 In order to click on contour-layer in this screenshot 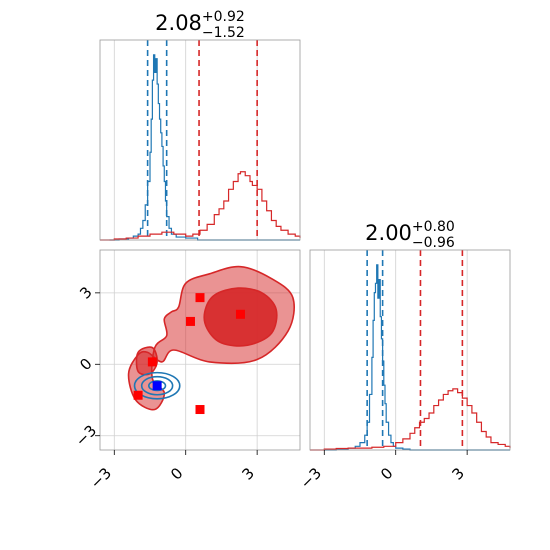, I will do `click(211, 340)`.